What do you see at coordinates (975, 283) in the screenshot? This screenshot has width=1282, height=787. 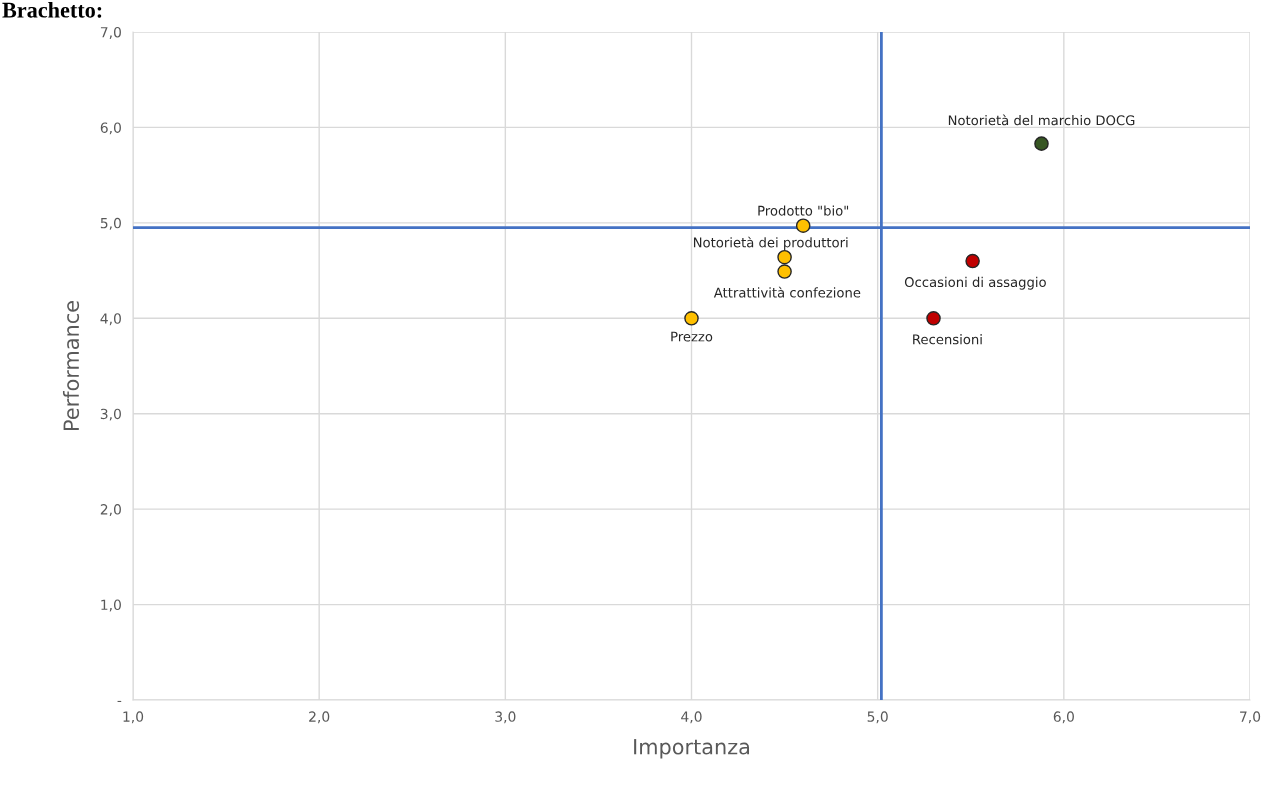 I see `annotation: Occasioni di assaggio` at bounding box center [975, 283].